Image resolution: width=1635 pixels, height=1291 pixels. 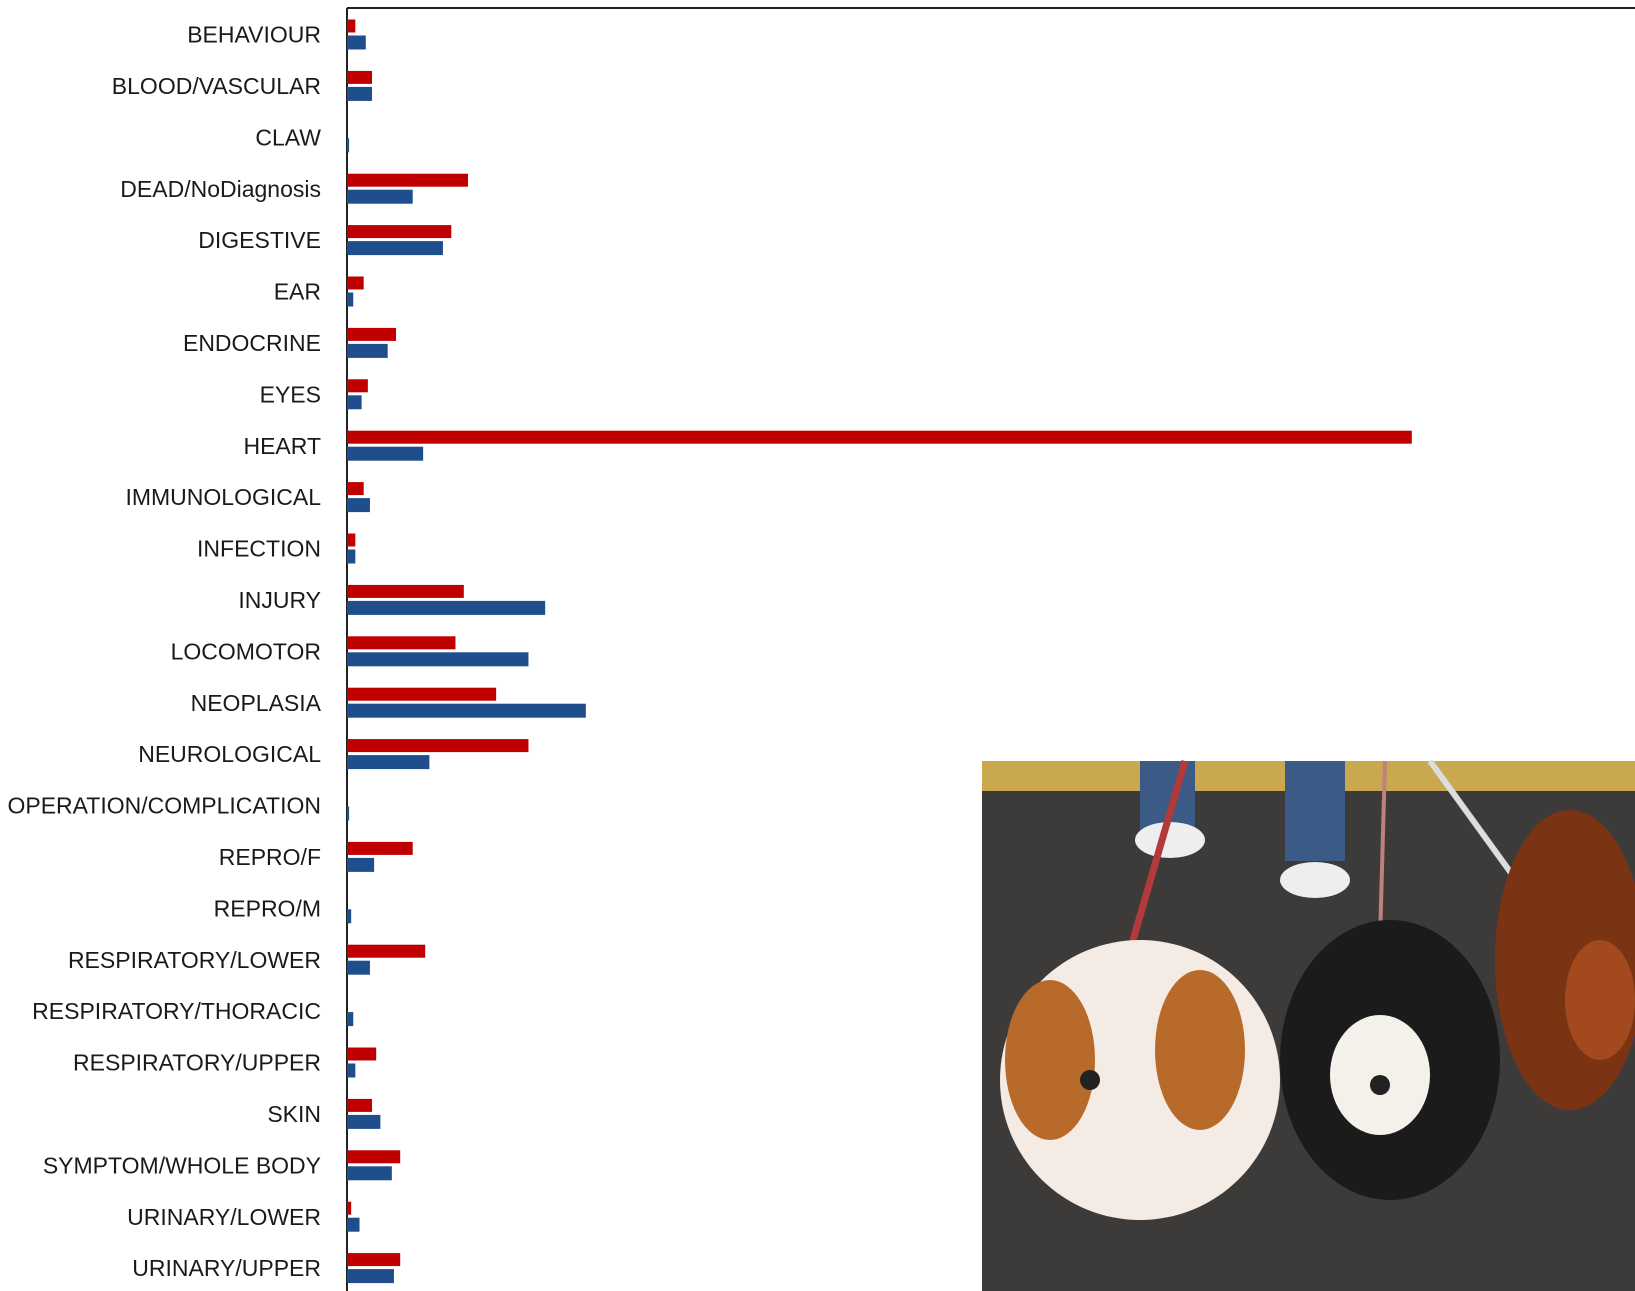 What do you see at coordinates (224, 1217) in the screenshot?
I see `y-tick-label: URINARY/LOWER` at bounding box center [224, 1217].